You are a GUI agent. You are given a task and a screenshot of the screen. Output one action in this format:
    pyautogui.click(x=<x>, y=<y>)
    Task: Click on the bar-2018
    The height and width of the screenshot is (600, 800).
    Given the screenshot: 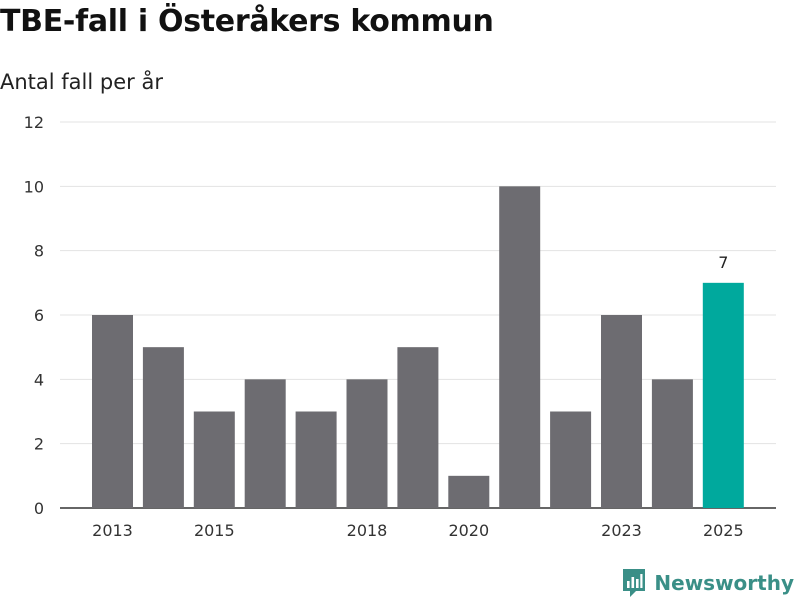 What is the action you would take?
    pyautogui.click(x=367, y=443)
    